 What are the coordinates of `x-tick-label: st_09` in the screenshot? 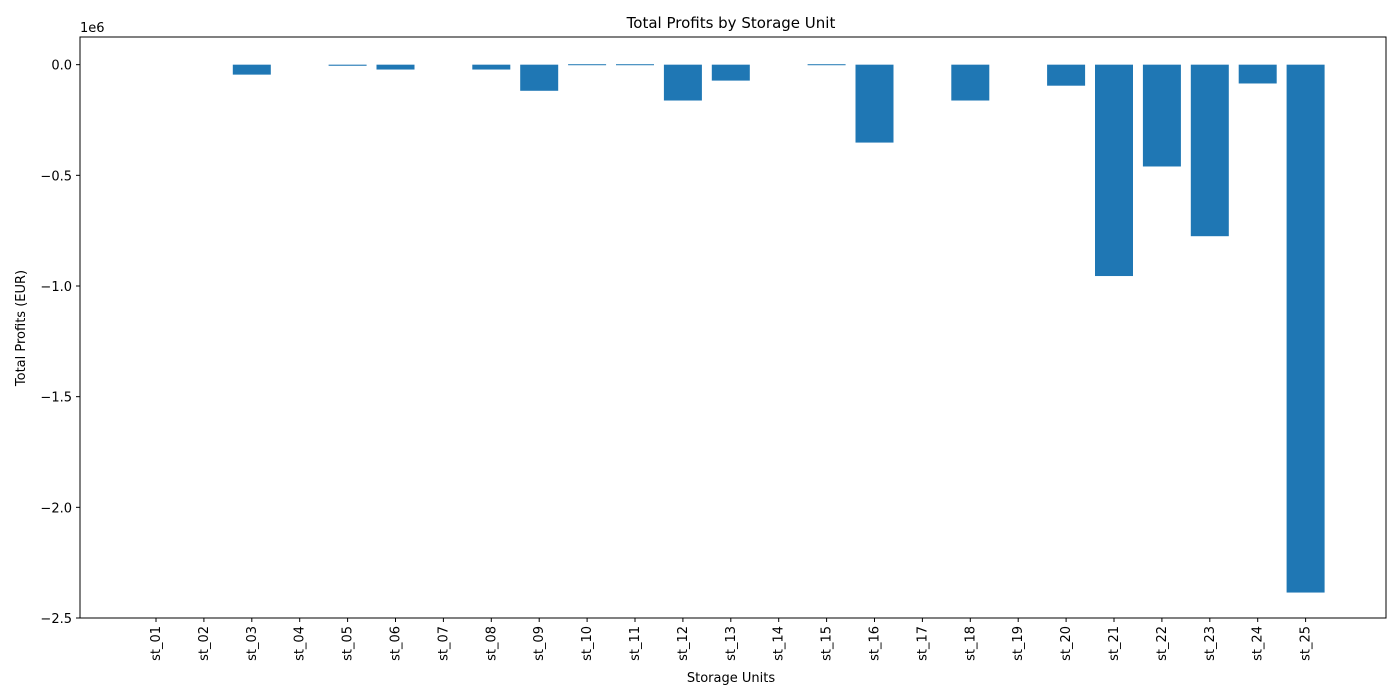 It's located at (539, 643).